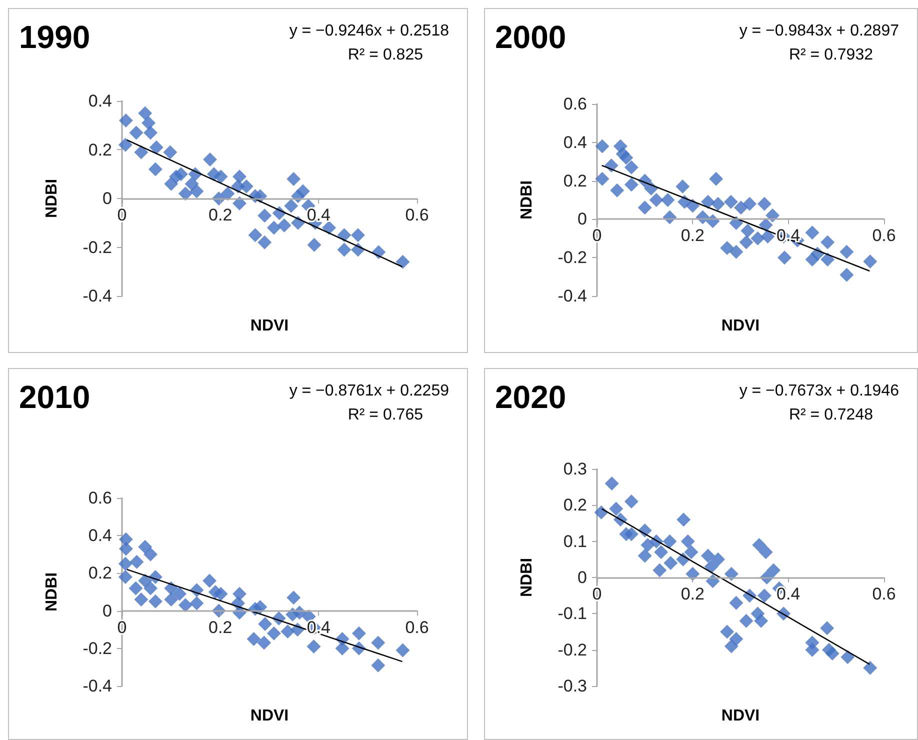 The image size is (918, 740). Describe the element at coordinates (369, 391) in the screenshot. I see `text: y = −0.8761x + 0.2259` at that location.